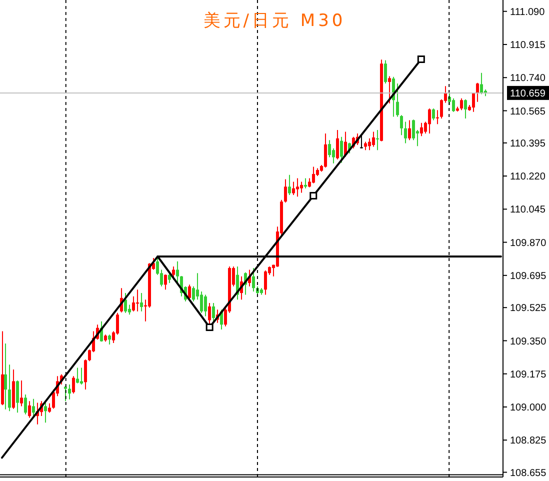 The height and width of the screenshot is (481, 549). What do you see at coordinates (528, 308) in the screenshot?
I see `y-tick-label: 109.525` at bounding box center [528, 308].